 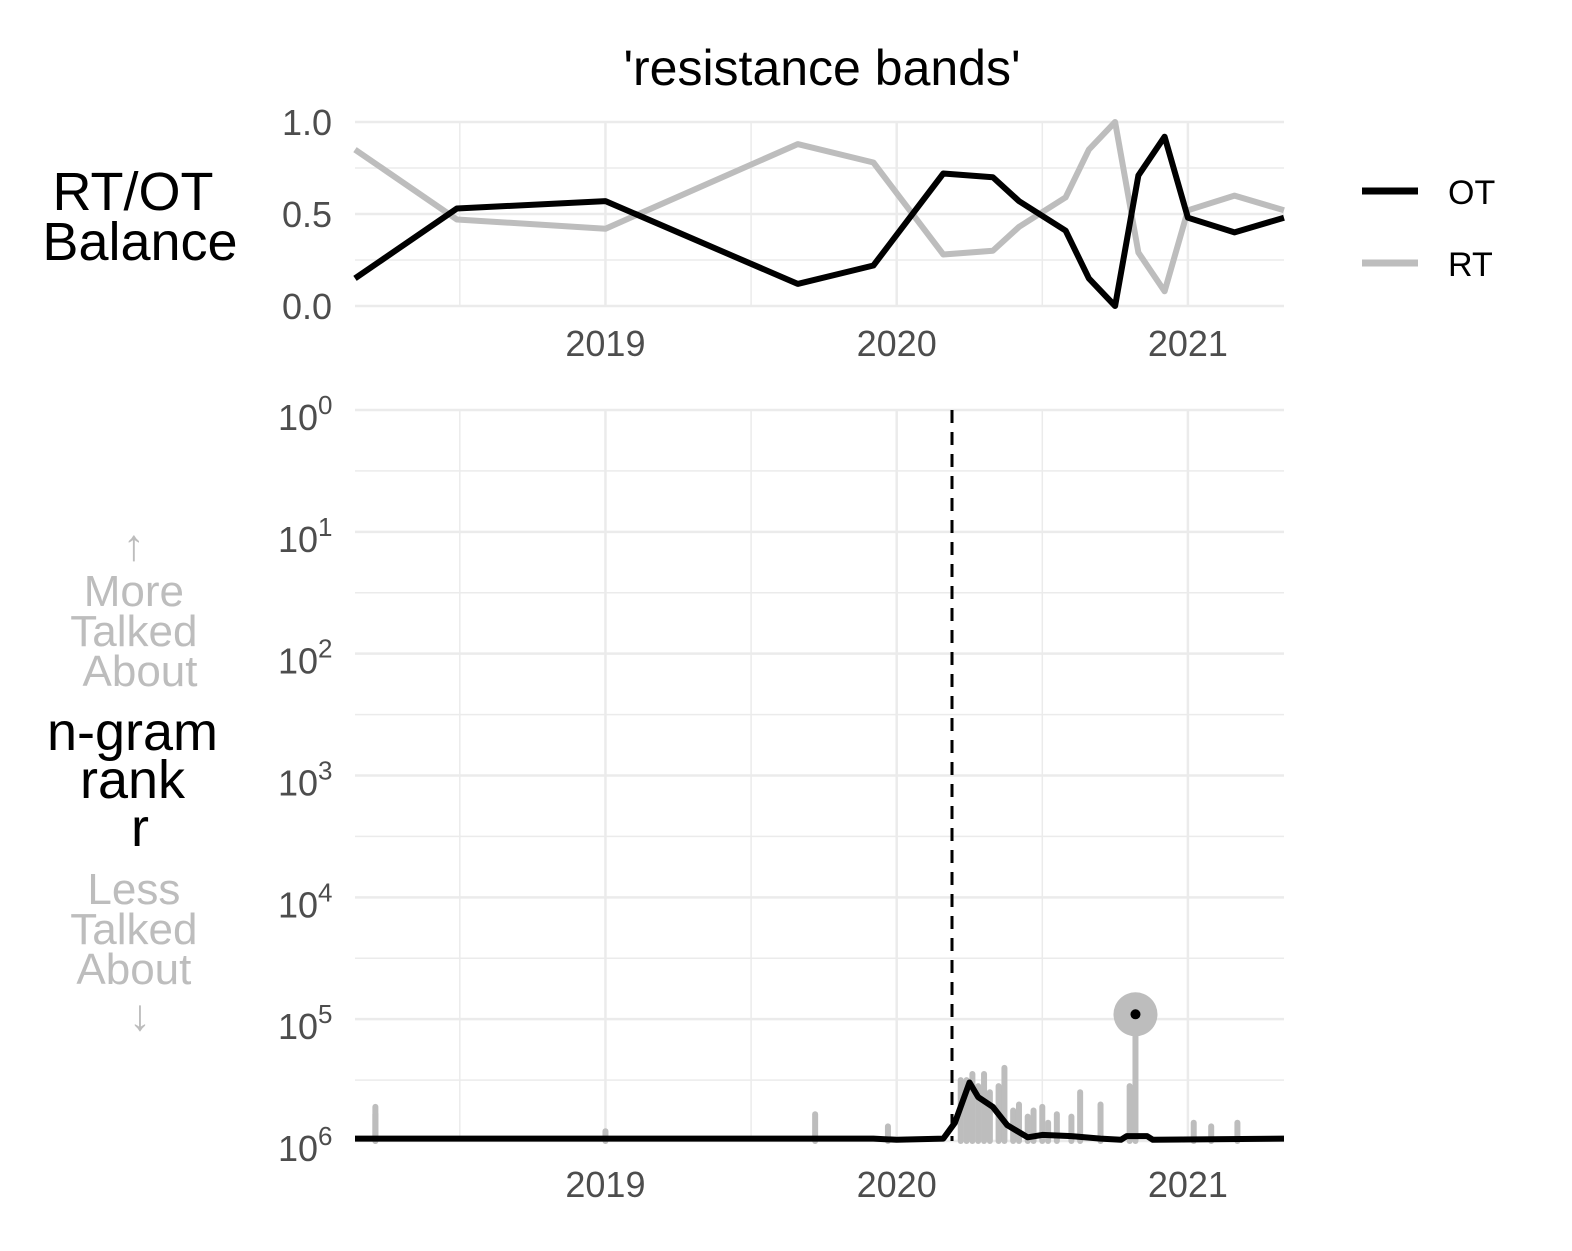 I want to click on rank-x-tick-label: 2021, so click(x=1188, y=1184).